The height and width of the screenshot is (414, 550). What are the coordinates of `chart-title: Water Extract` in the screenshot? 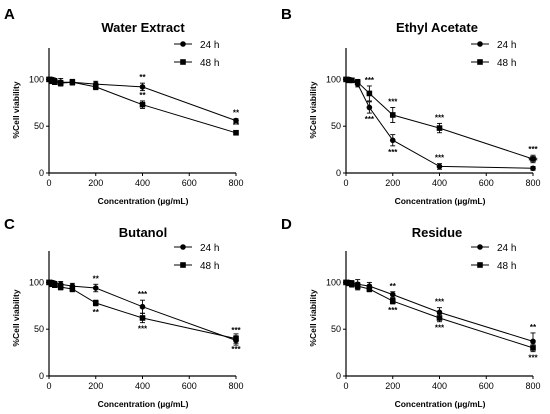 It's located at (143, 27).